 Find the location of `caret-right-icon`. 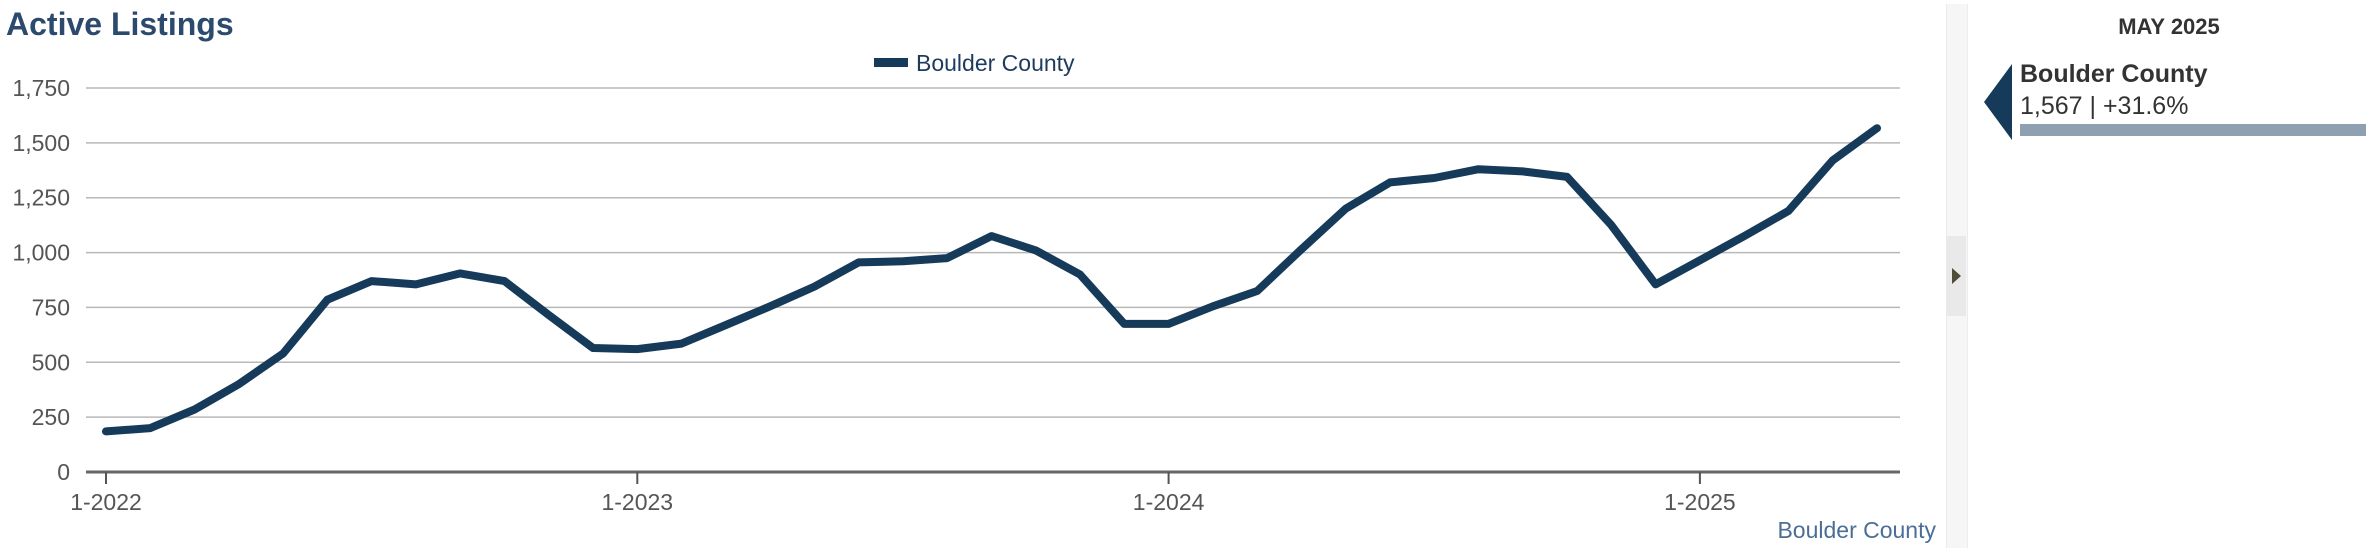

caret-right-icon is located at coordinates (1956, 276).